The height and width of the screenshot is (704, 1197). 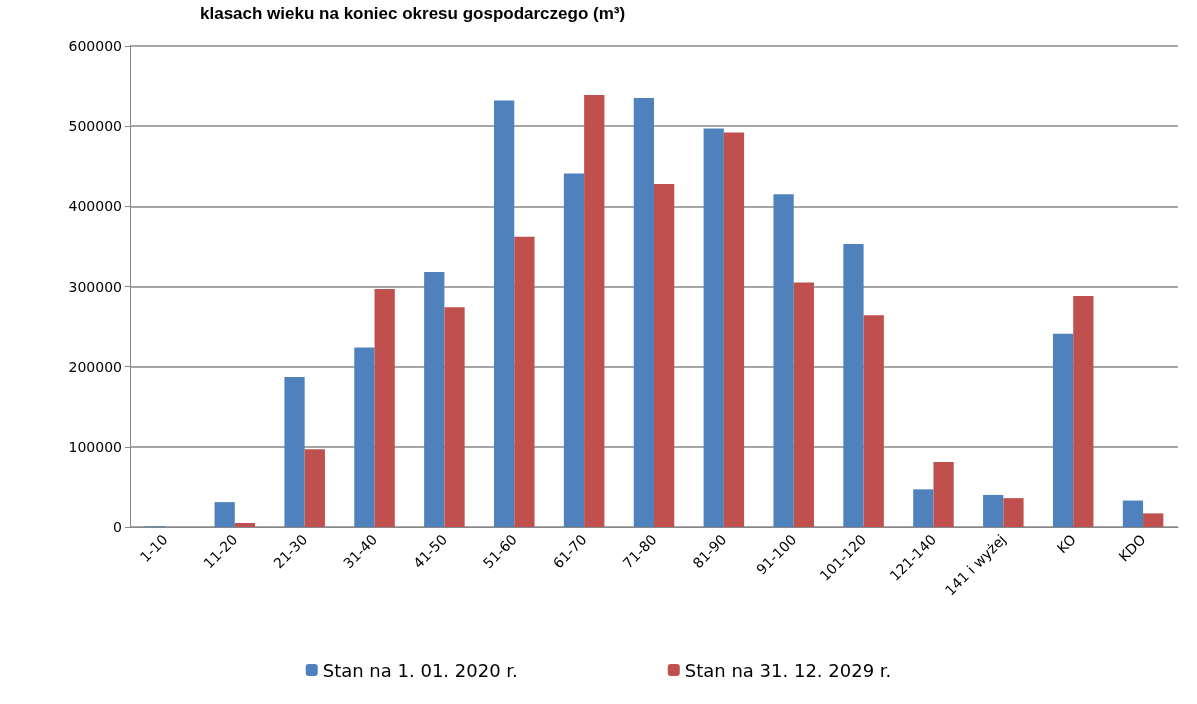 What do you see at coordinates (95, 366) in the screenshot?
I see `y-tick-label: 200000` at bounding box center [95, 366].